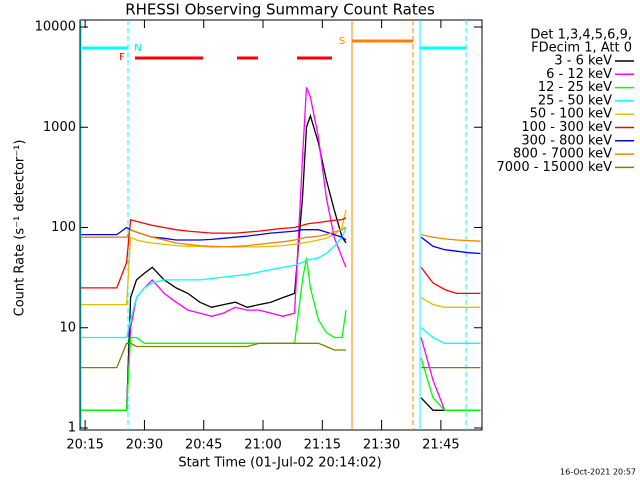 This screenshot has width=640, height=480. Describe the element at coordinates (583, 61) in the screenshot. I see `legend-label: 3 - 6 keV` at that location.